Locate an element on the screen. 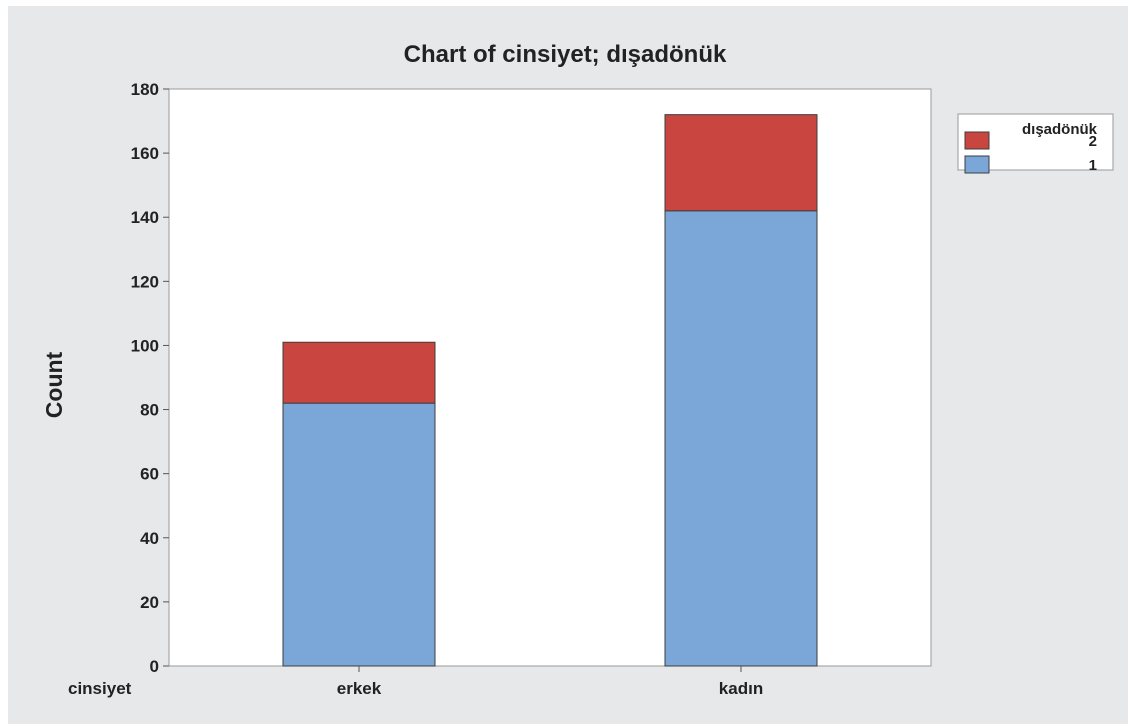 The height and width of the screenshot is (728, 1130). x-axis: erkek kadın is located at coordinates (550, 682).